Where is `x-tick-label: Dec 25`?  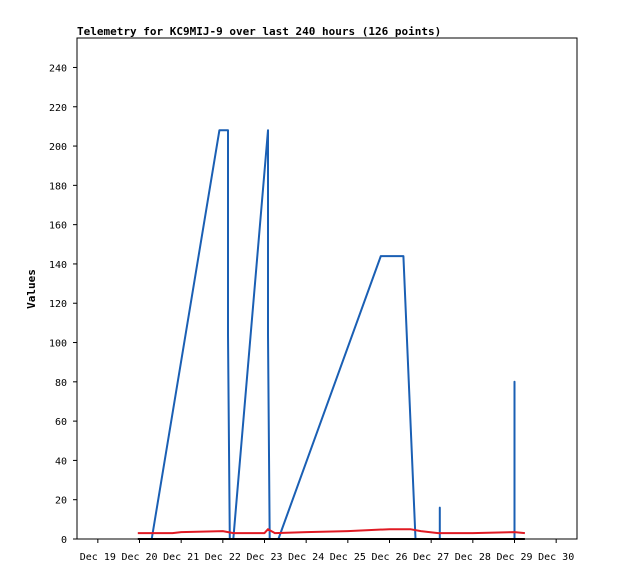
x-tick-label: Dec 25 is located at coordinates (348, 557).